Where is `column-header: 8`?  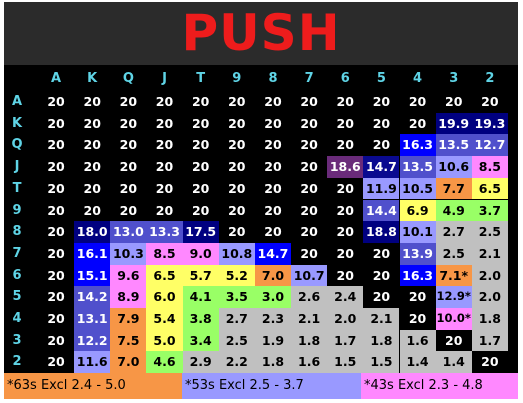 column-header: 8 is located at coordinates (273, 78).